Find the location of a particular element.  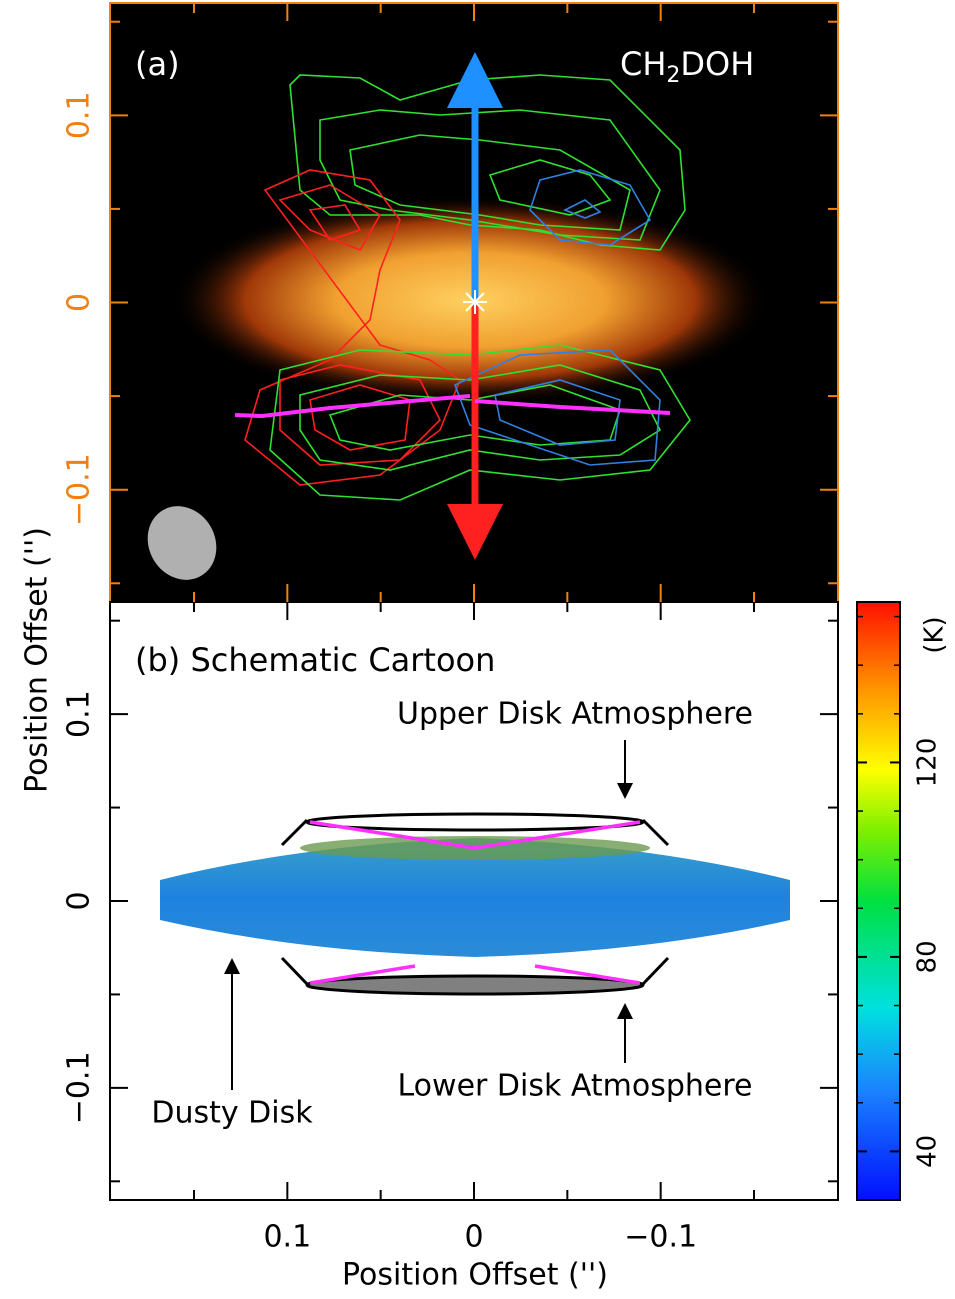

annotation: Lower Disk Atmosphere is located at coordinates (575, 1086).